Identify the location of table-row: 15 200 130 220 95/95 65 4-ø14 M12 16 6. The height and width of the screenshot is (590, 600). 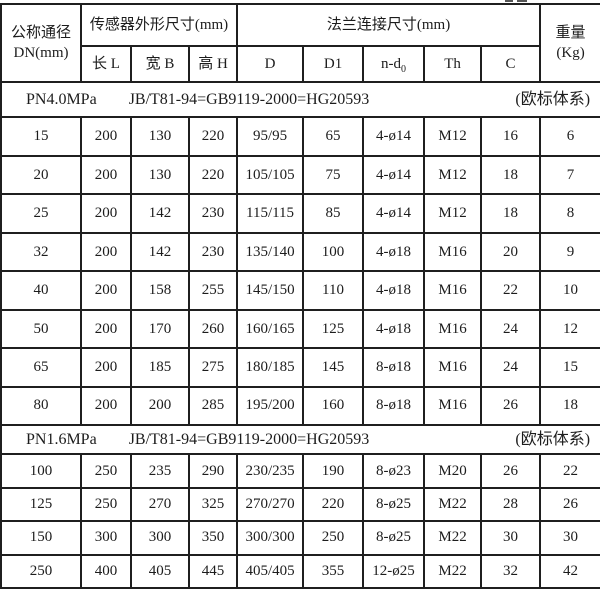
(300, 136).